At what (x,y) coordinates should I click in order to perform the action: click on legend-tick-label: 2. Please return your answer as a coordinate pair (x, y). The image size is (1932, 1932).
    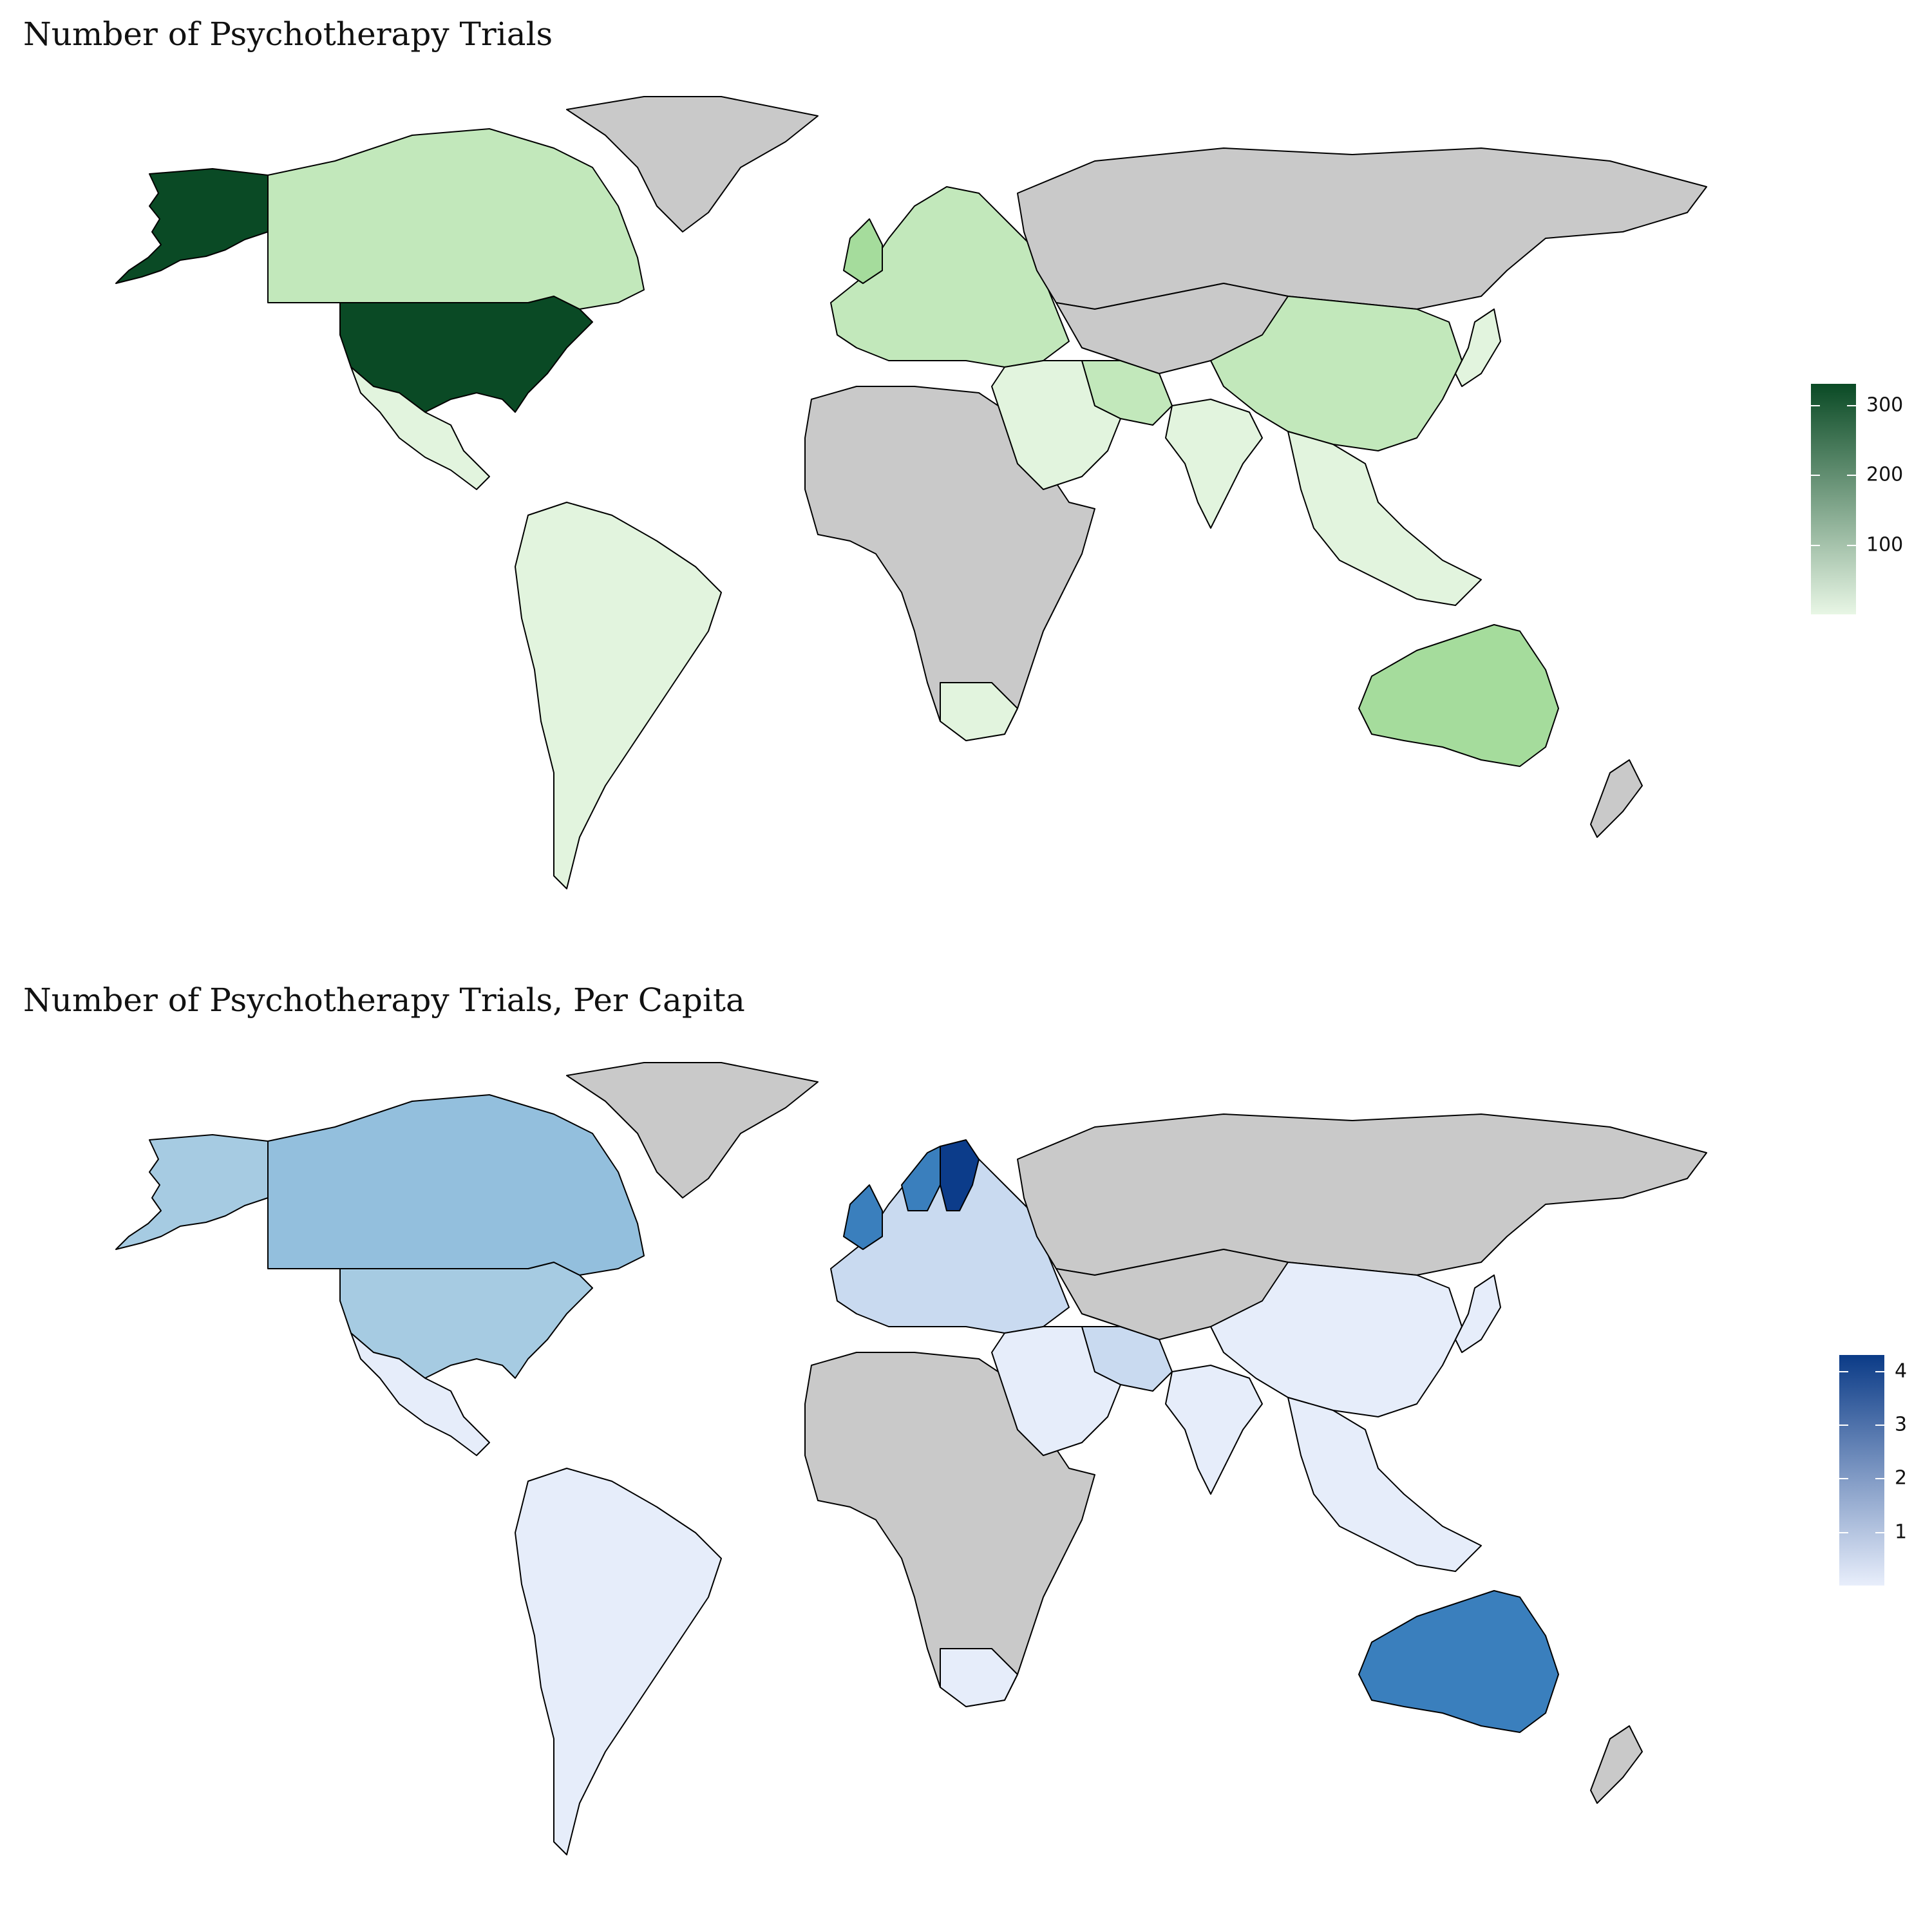
    Looking at the image, I should click on (1902, 1478).